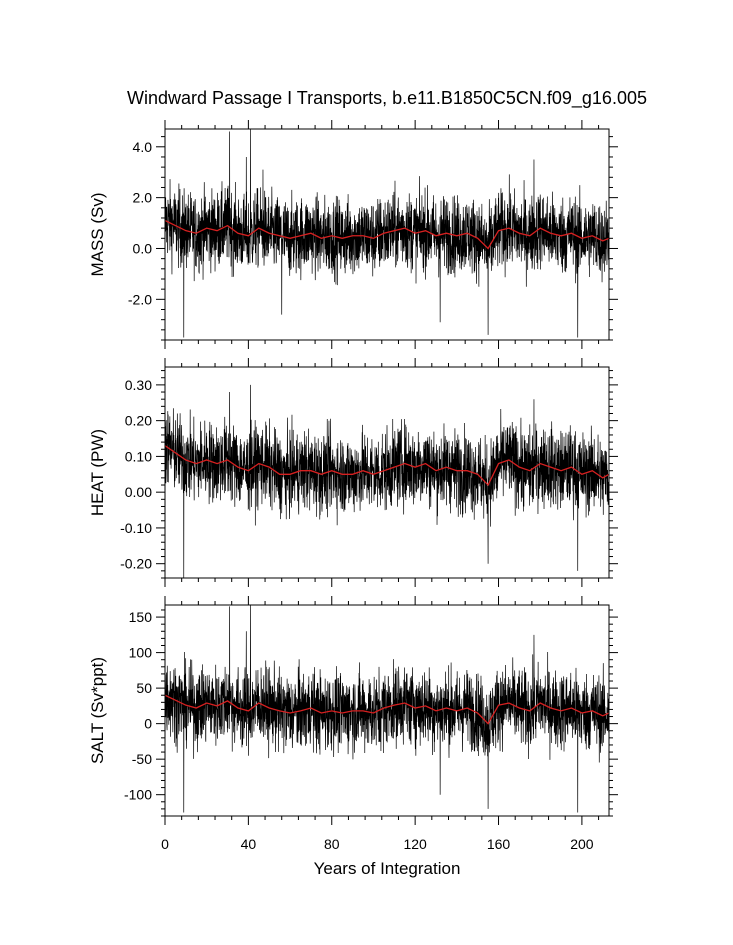 The height and width of the screenshot is (945, 733). Describe the element at coordinates (136, 564) in the screenshot. I see `y-tick-label: -0.20` at that location.